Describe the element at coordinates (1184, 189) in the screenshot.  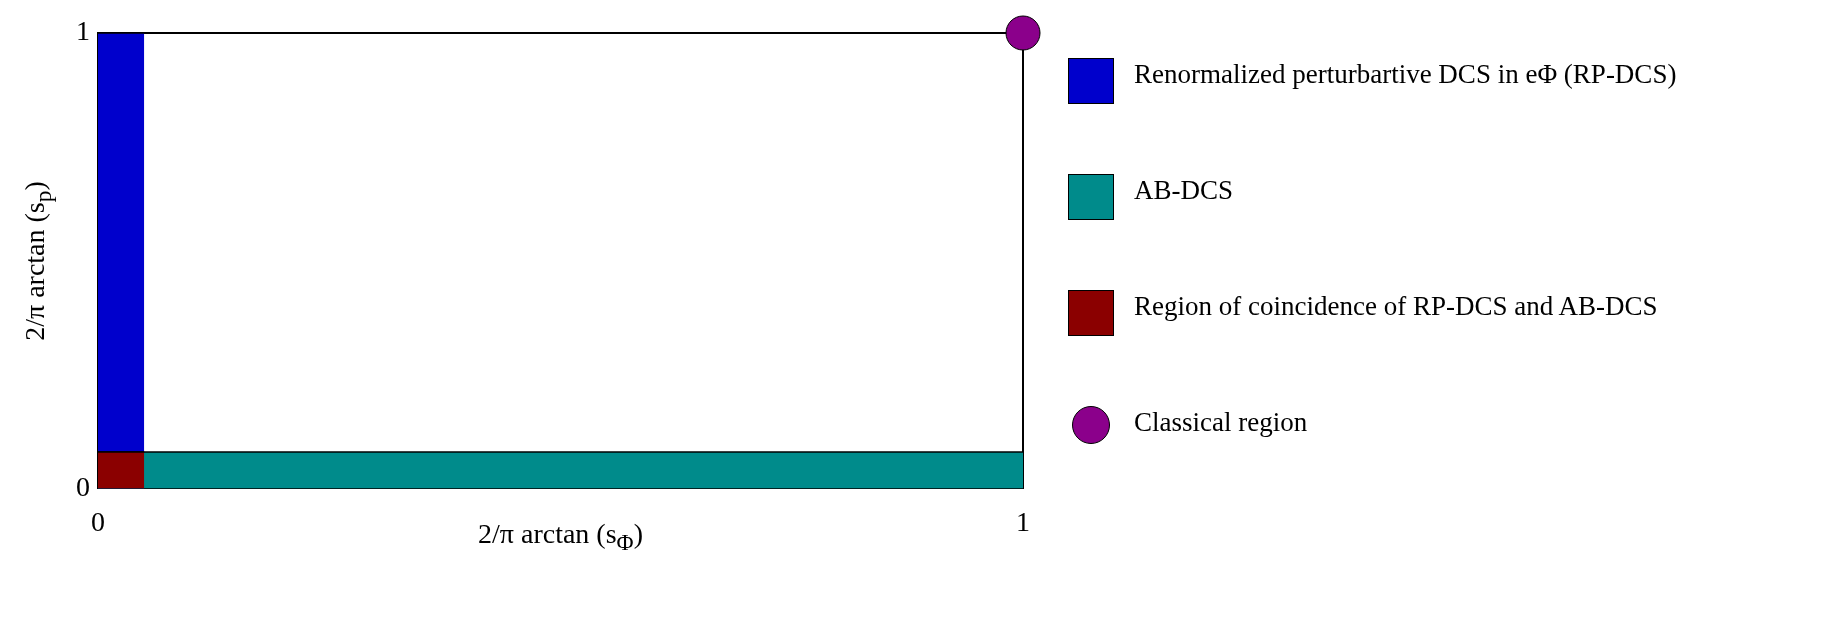
I see `legend-label: AB-DCS` at that location.